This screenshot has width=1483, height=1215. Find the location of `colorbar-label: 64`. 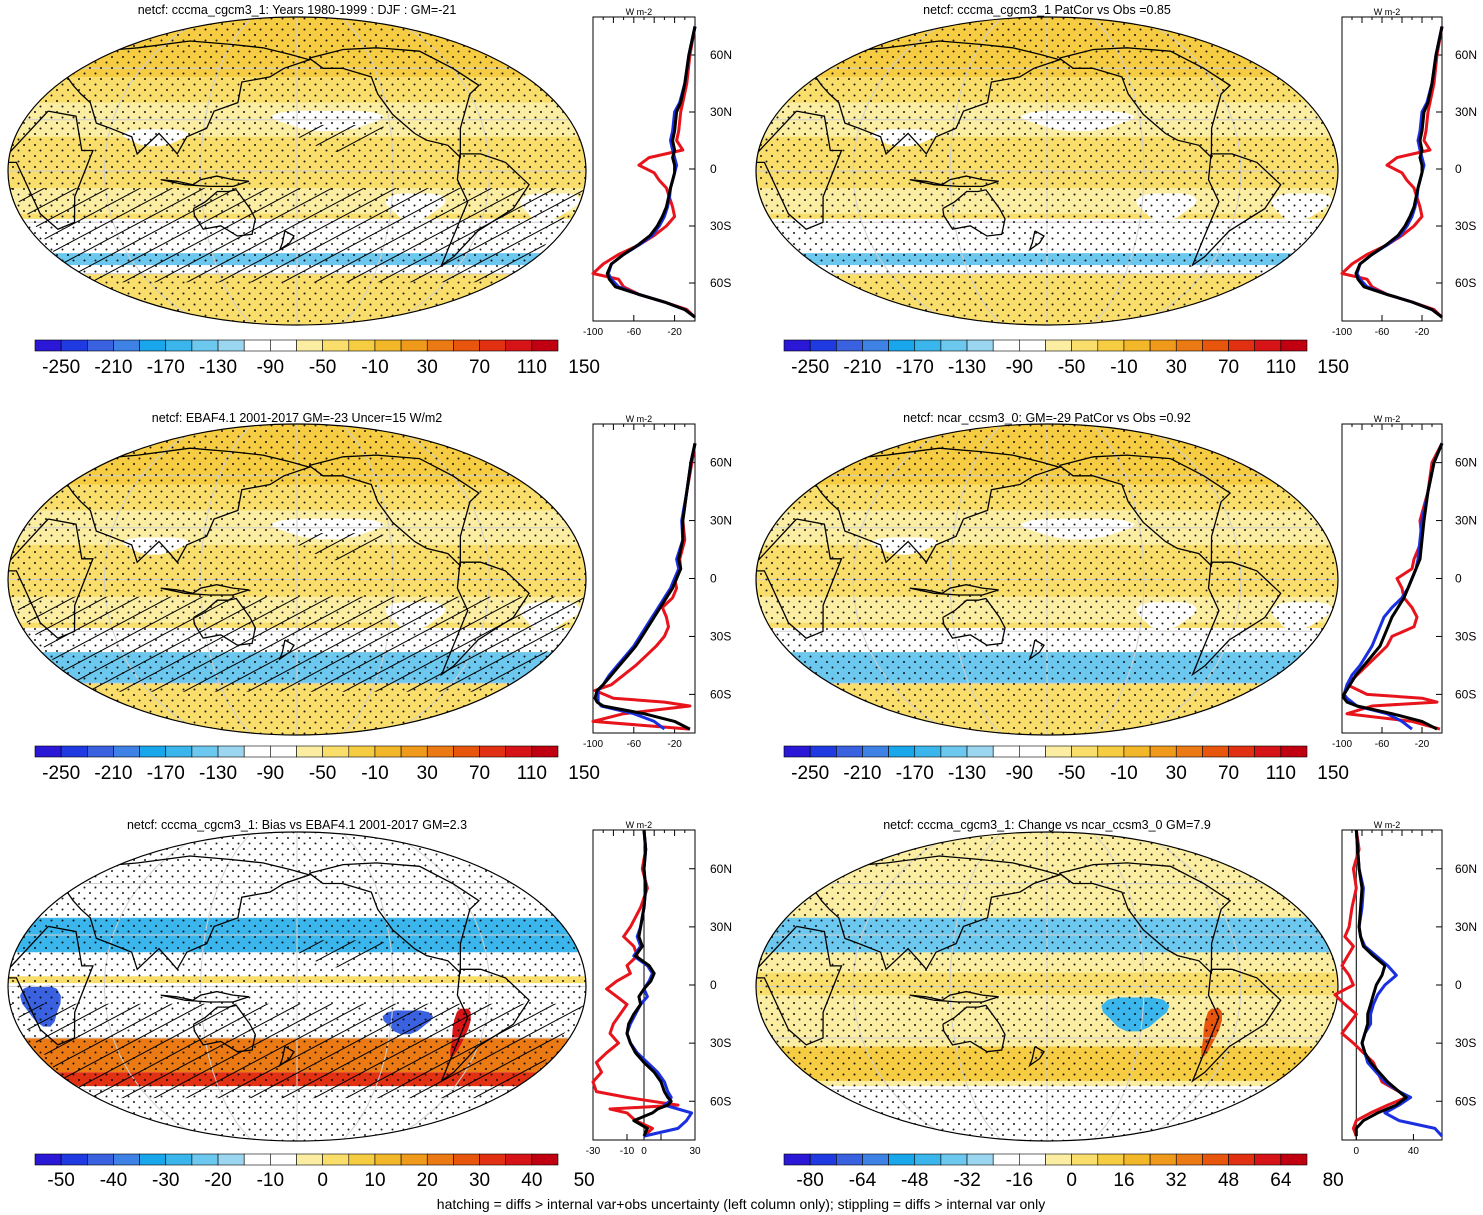

colorbar-label: 64 is located at coordinates (1281, 1180).